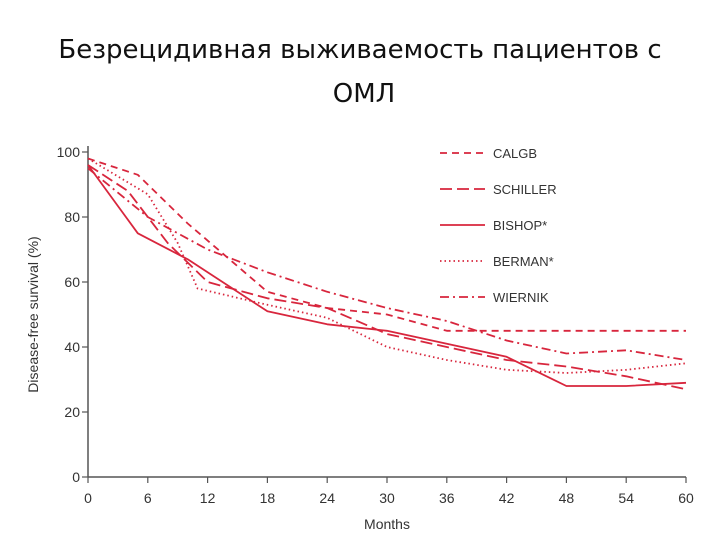 This screenshot has width=720, height=540. Describe the element at coordinates (686, 498) in the screenshot. I see `x-tick-label: 60` at that location.